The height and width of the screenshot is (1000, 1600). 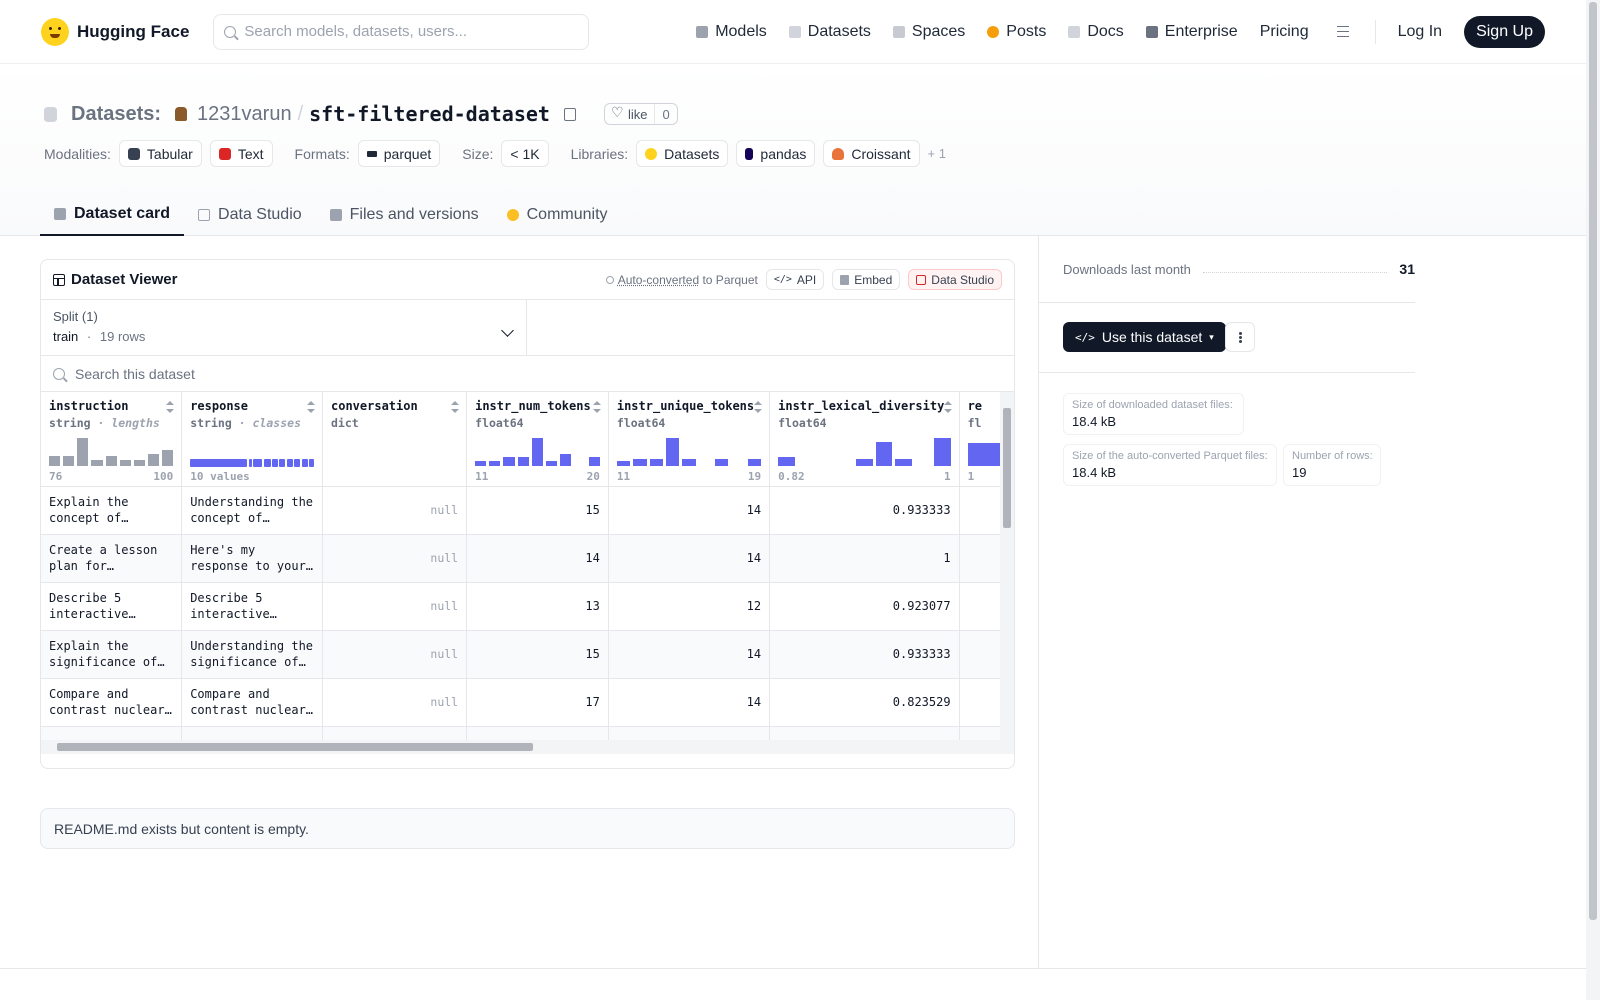 I want to click on more-options-button, so click(x=1240, y=337).